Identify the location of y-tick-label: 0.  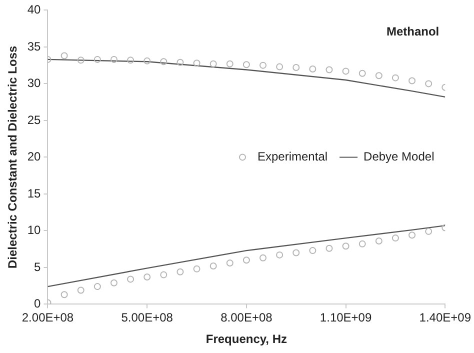
(38, 303).